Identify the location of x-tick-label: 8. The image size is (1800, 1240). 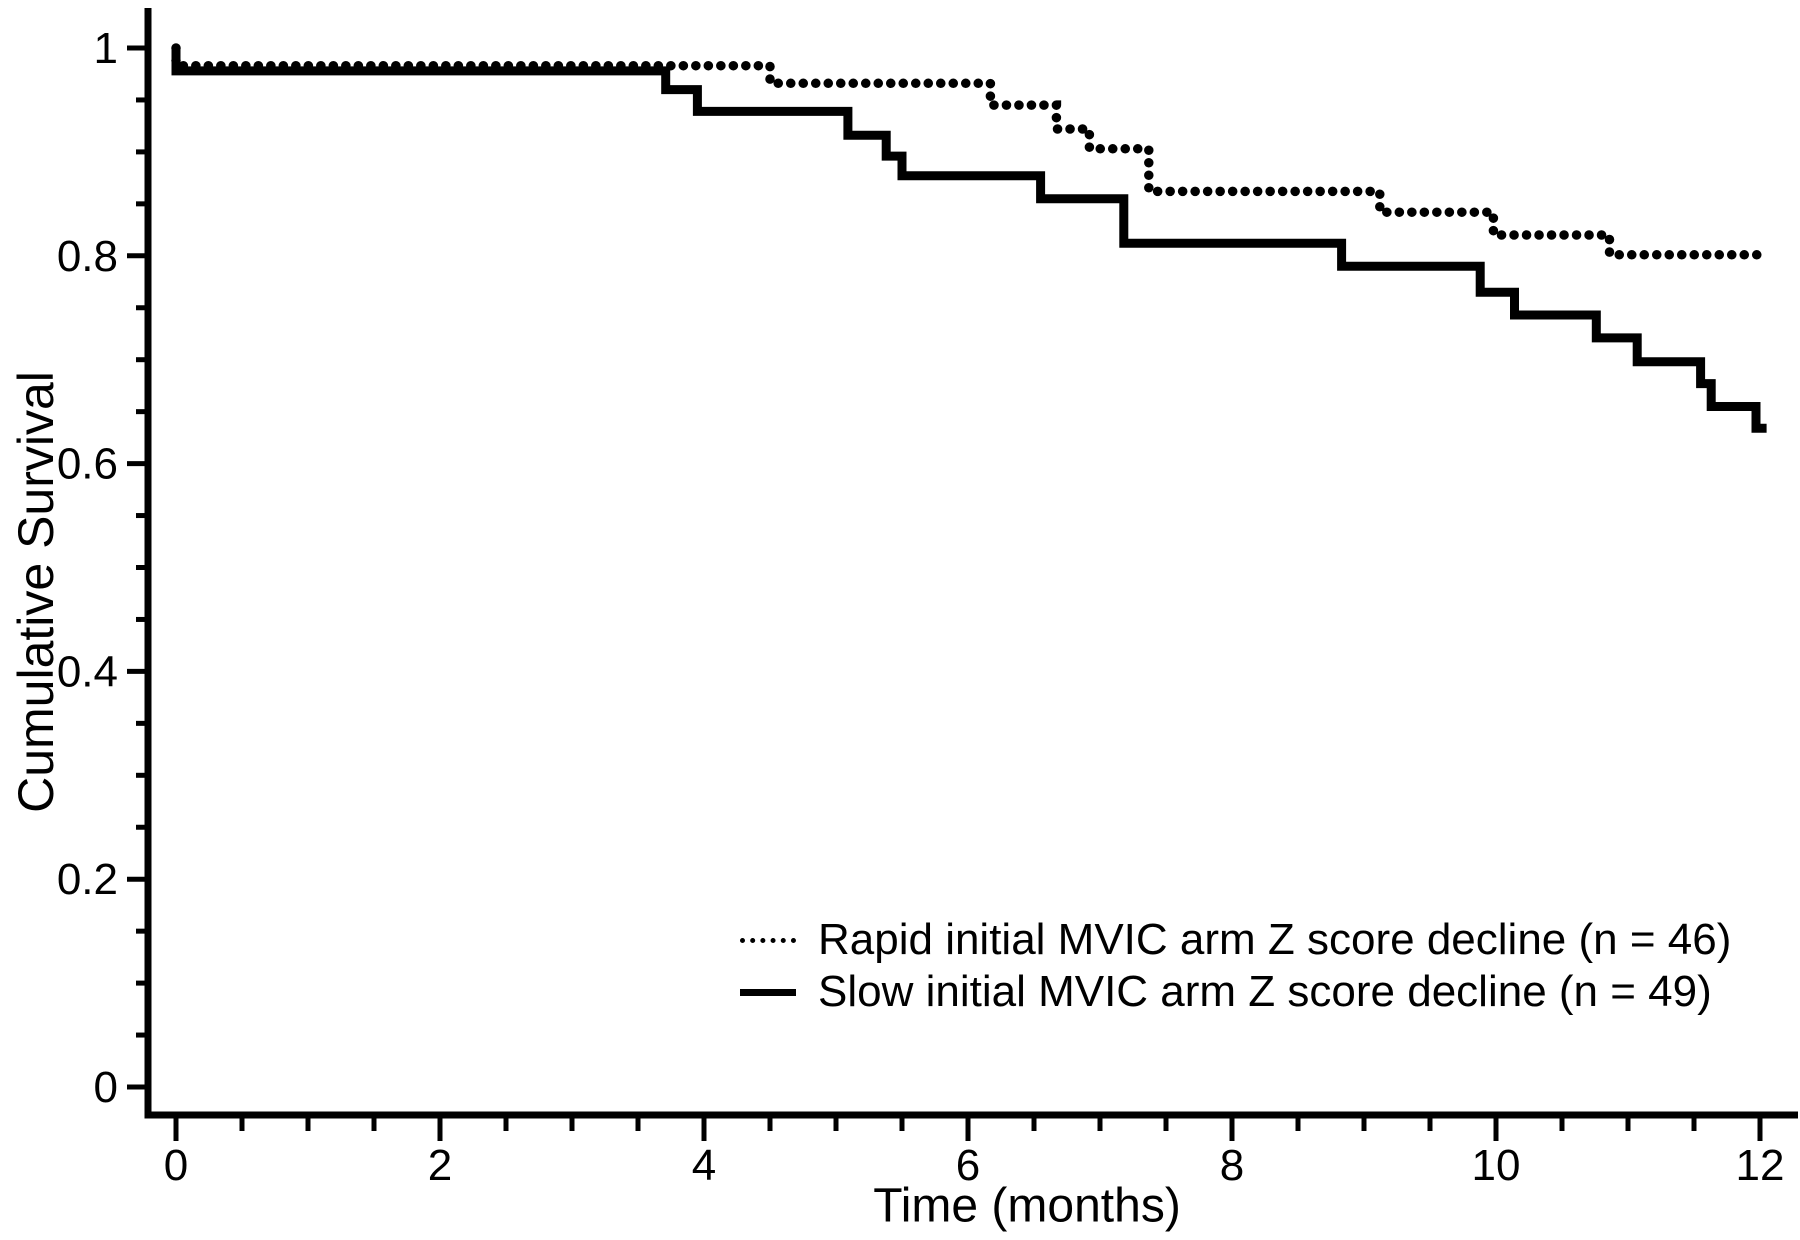
(1232, 1165).